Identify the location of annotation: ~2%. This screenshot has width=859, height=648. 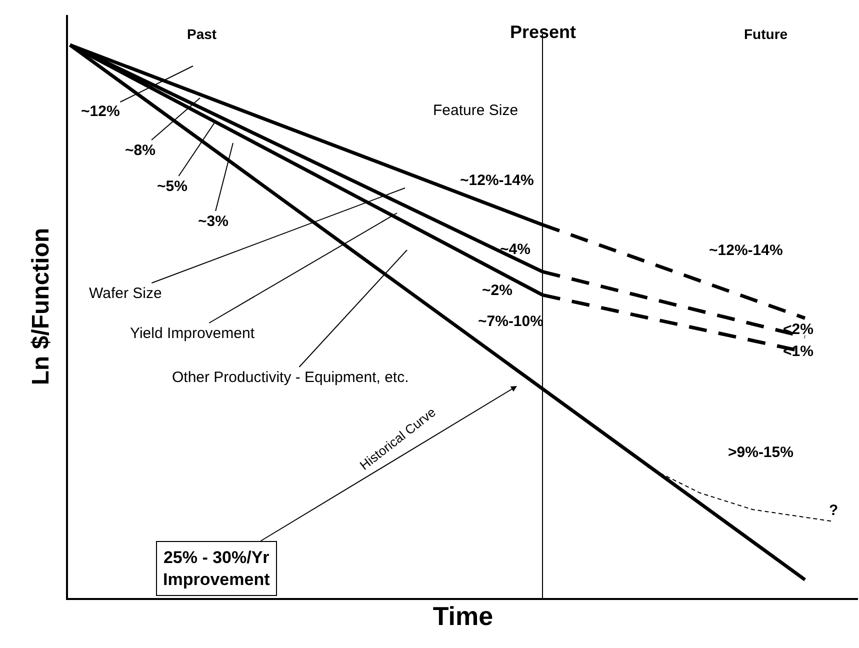
(497, 290).